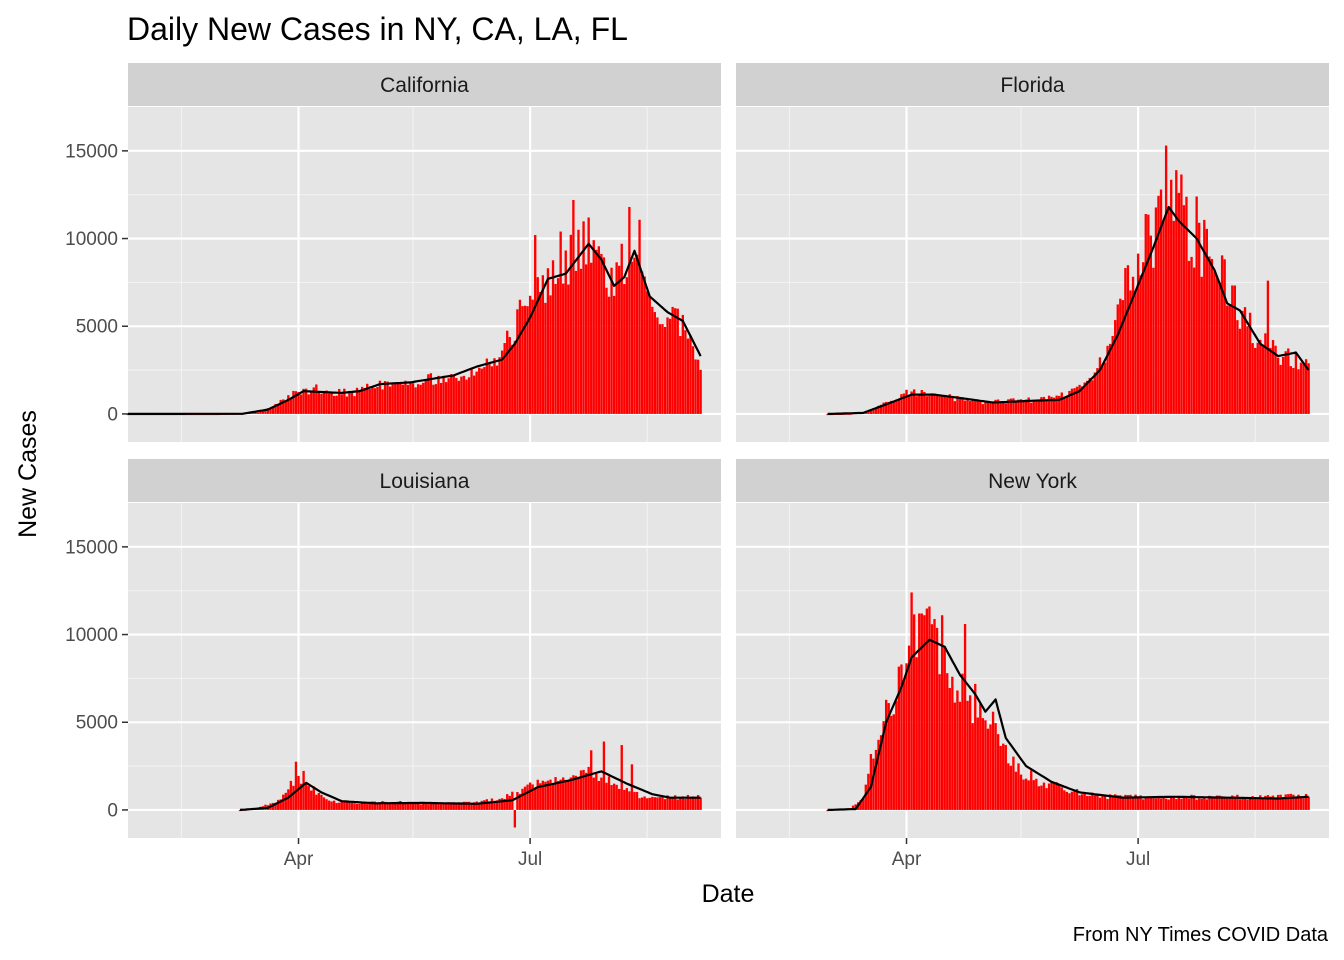 This screenshot has height=960, width=1344. I want to click on rolling-average-line, so click(1068, 310).